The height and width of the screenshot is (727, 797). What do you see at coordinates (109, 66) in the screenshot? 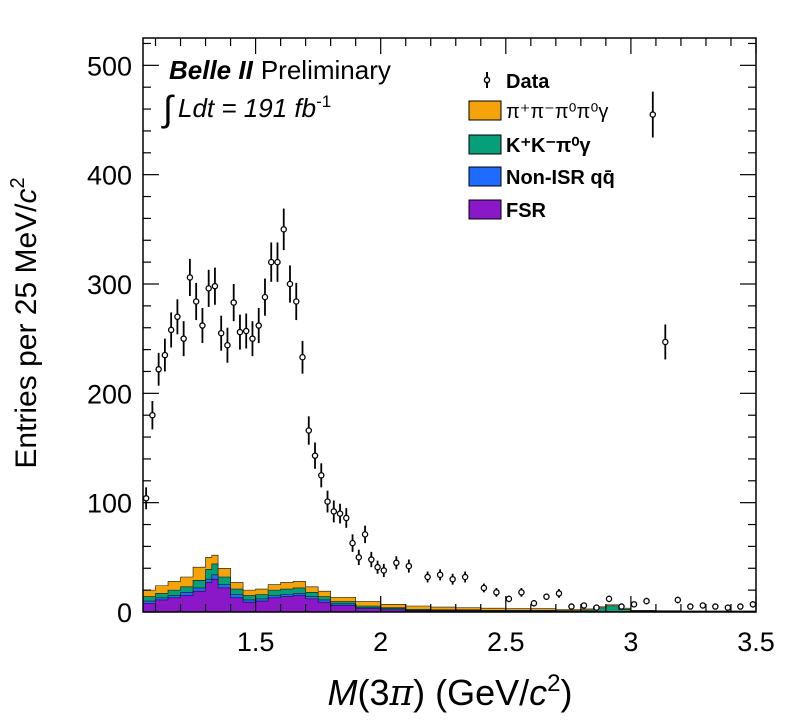
I see `y-tick-label: 500` at bounding box center [109, 66].